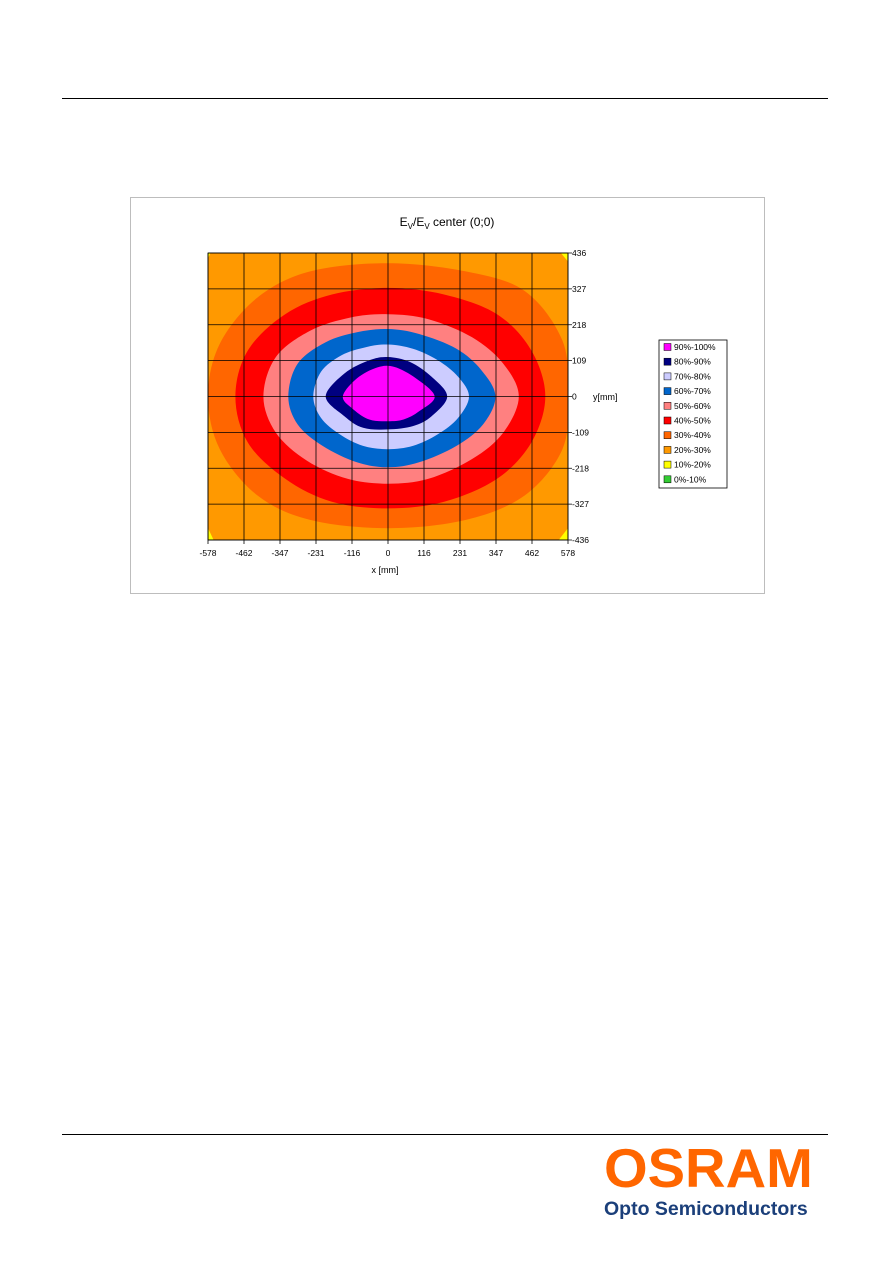 Image resolution: width=892 pixels, height=1263 pixels. I want to click on x-tick-labels: -578 -462 -347 -231 -116 0 116 231 347 462 578, so click(387, 553).